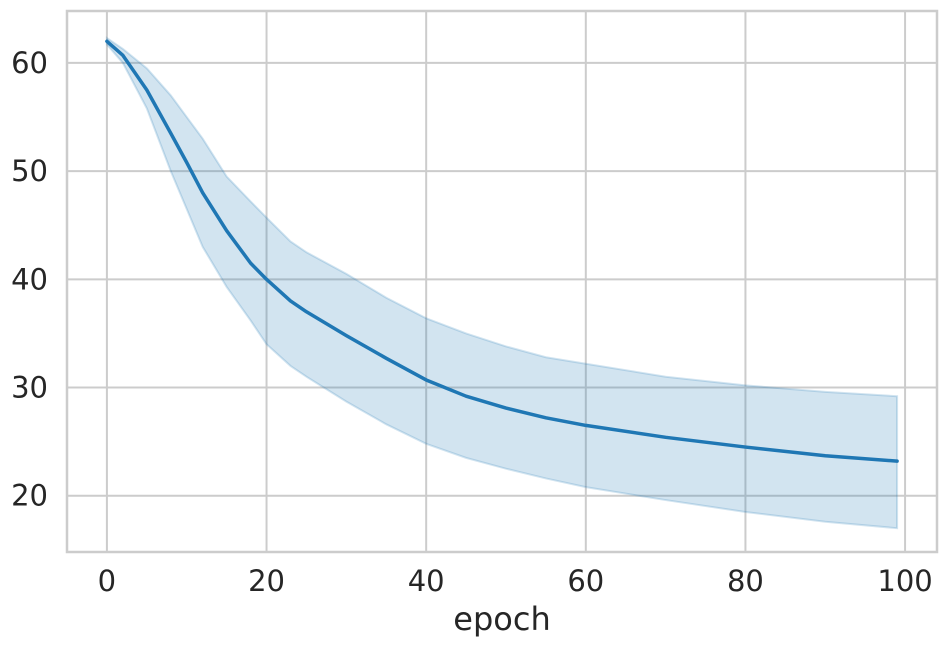  What do you see at coordinates (29, 63) in the screenshot?
I see `y-tick-label: 60` at bounding box center [29, 63].